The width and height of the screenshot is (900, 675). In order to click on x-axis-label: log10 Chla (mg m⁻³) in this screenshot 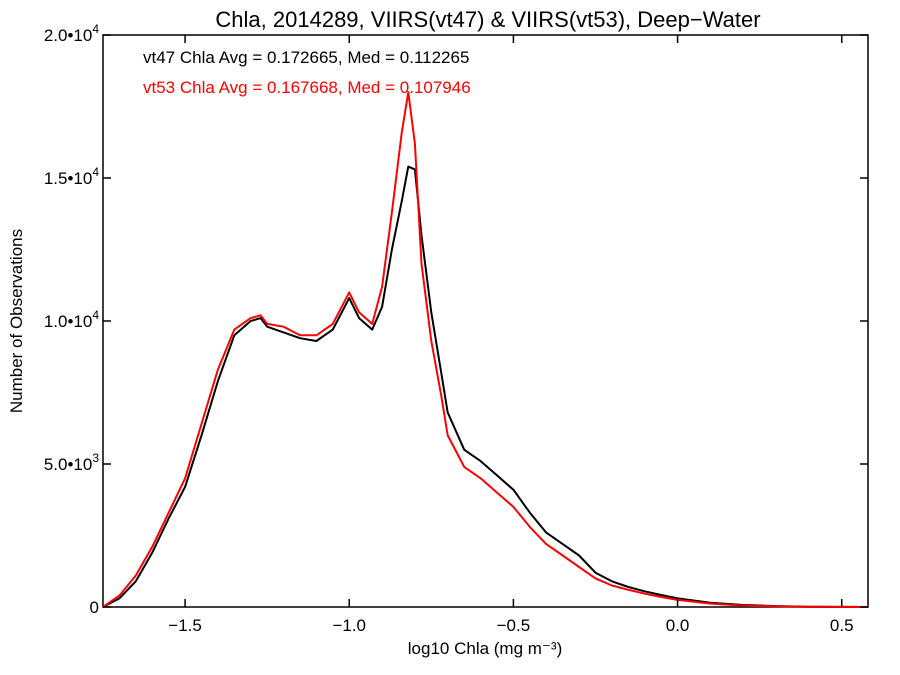, I will do `click(485, 648)`.